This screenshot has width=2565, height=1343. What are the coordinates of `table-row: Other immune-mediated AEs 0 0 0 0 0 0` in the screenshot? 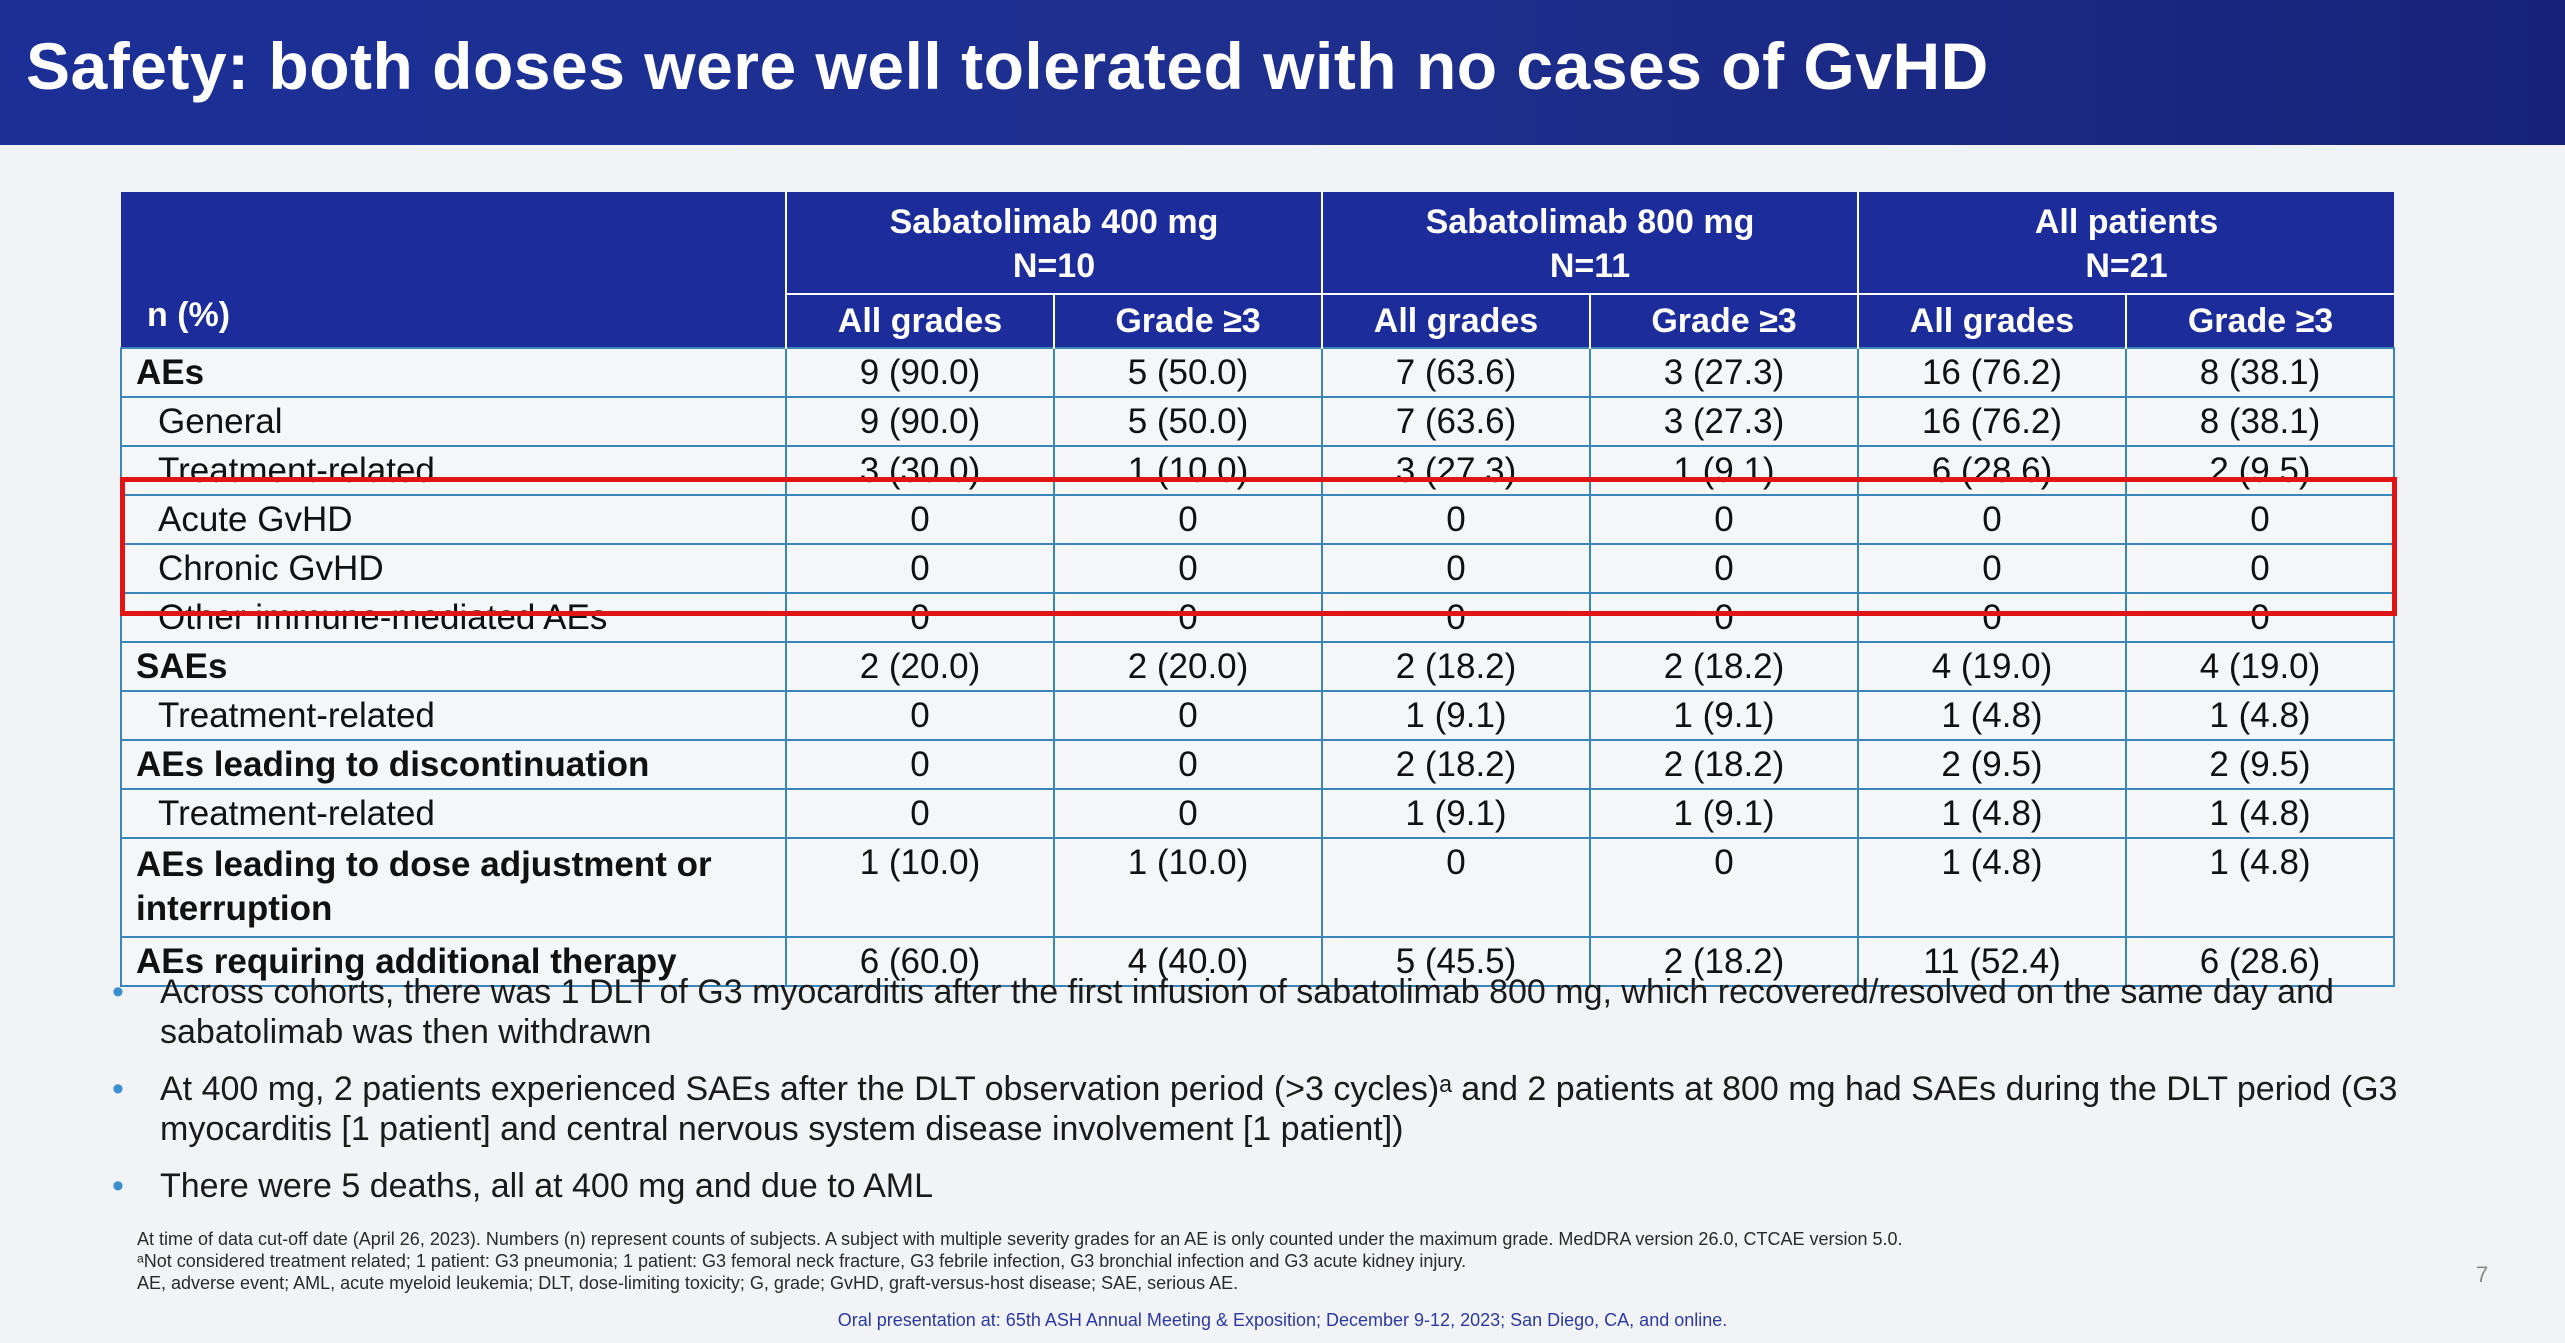 It's located at (1257, 617).